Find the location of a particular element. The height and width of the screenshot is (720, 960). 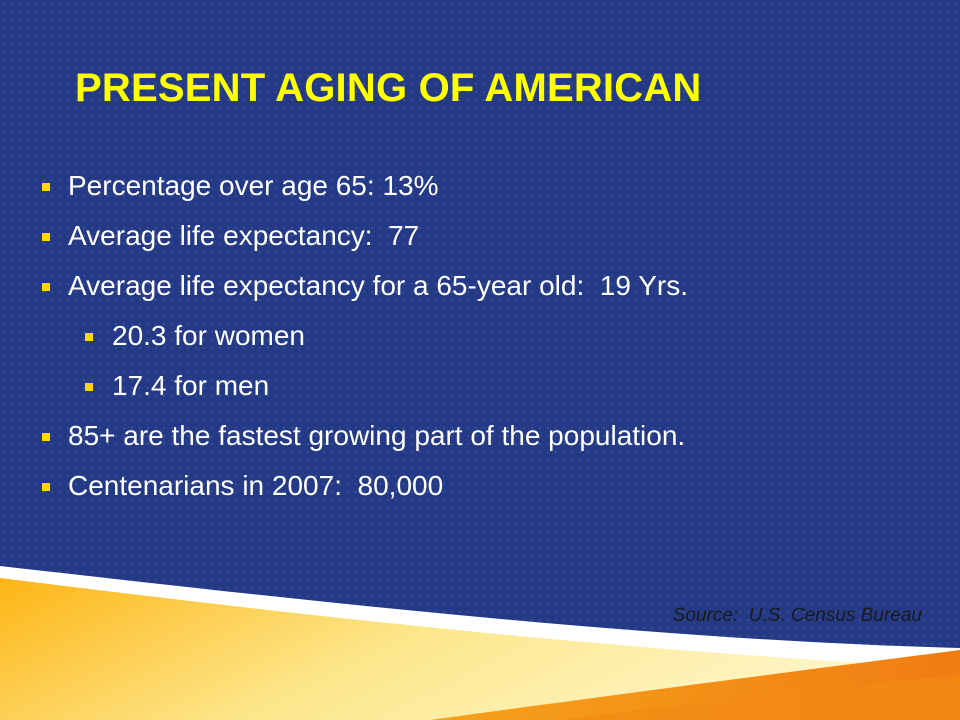

title: PRESENT AGING OF AMERICAN is located at coordinates (388, 88).